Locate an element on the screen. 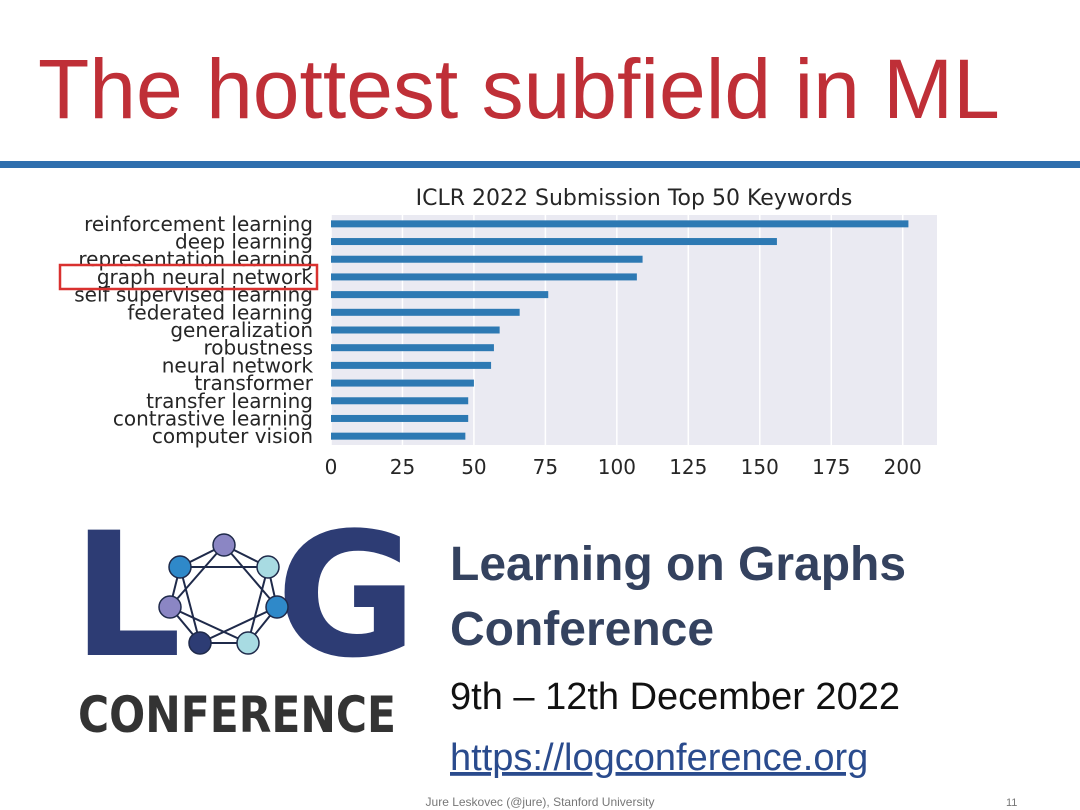  y-tick-label: graph neural network is located at coordinates (205, 277).